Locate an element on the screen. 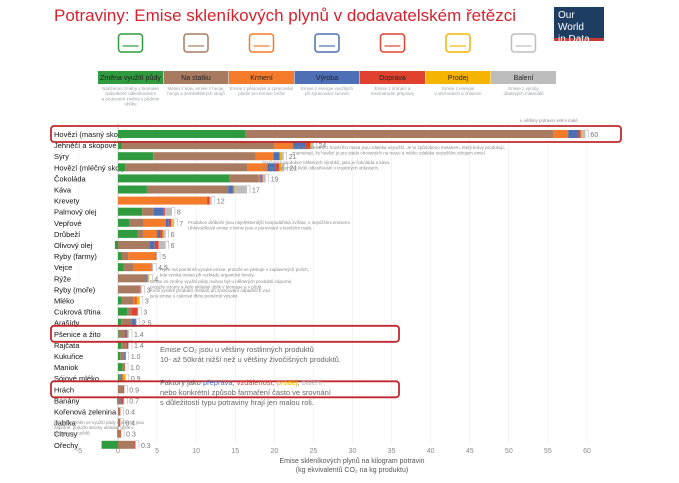 The width and height of the screenshot is (679, 483). feed-icon-shape is located at coordinates (261, 43).